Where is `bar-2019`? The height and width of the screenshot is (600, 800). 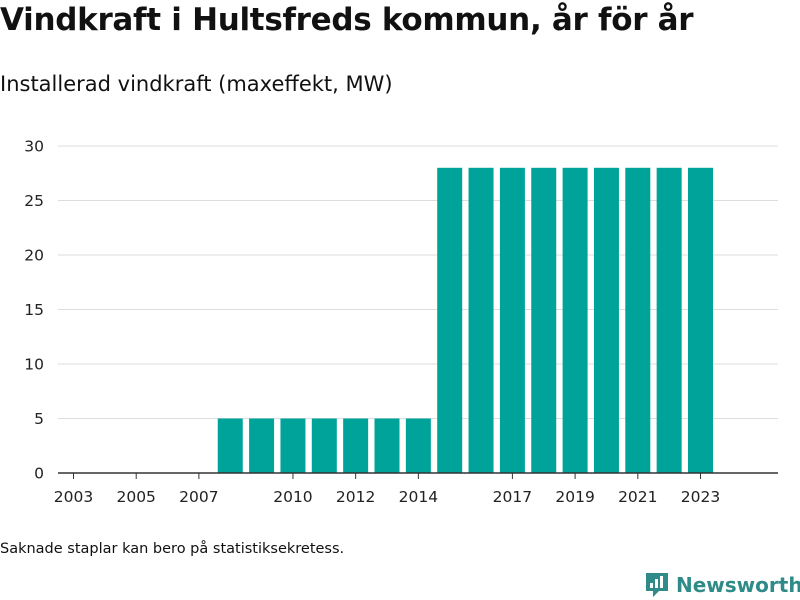 bar-2019 is located at coordinates (575, 320).